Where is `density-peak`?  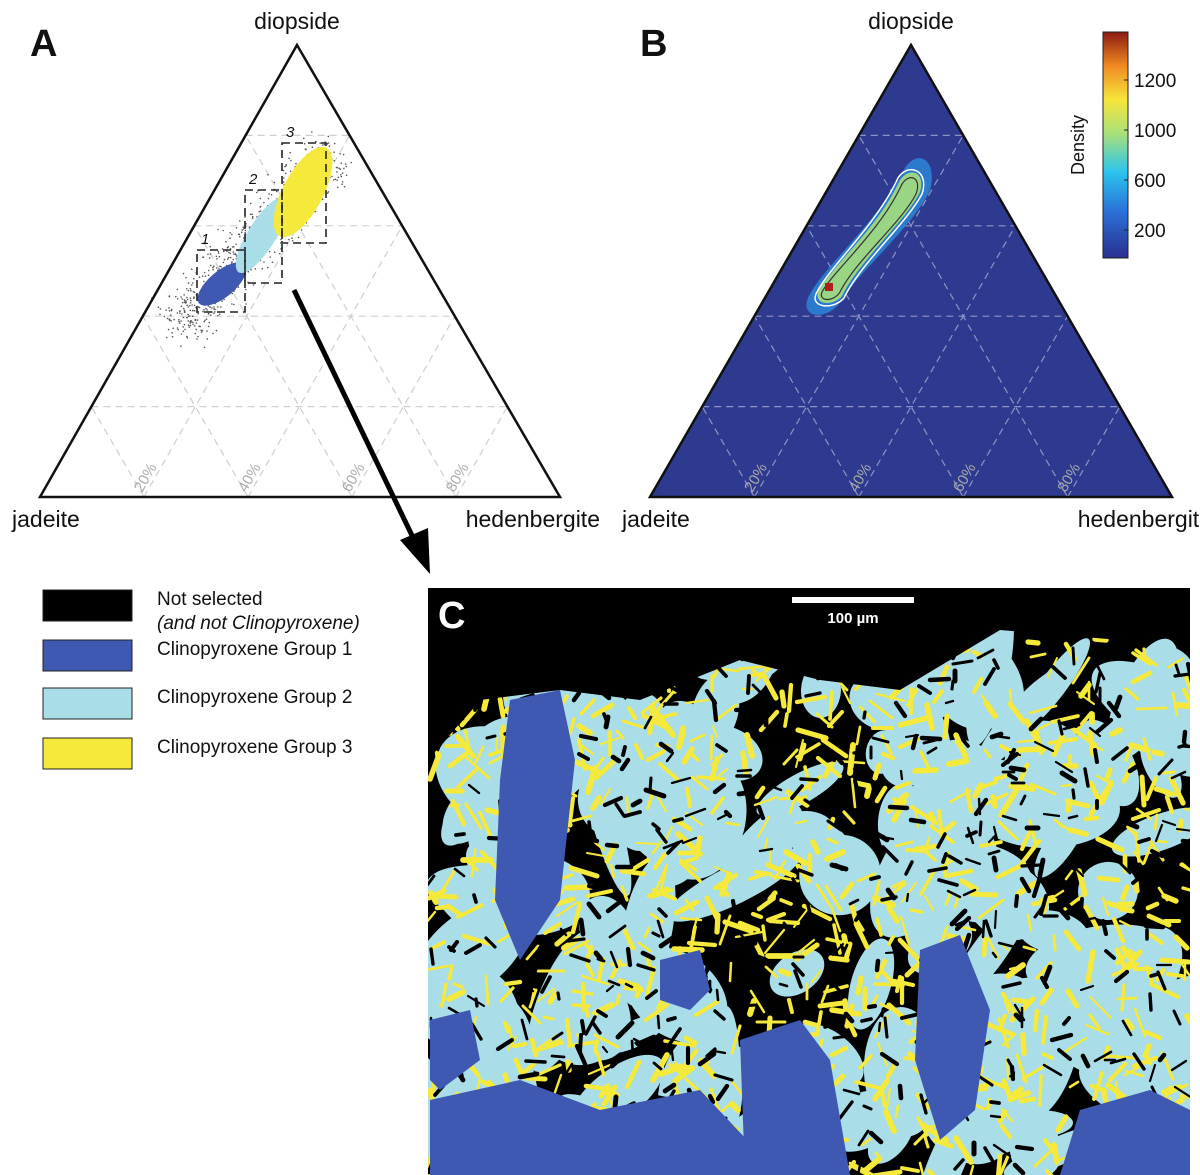
density-peak is located at coordinates (829, 287).